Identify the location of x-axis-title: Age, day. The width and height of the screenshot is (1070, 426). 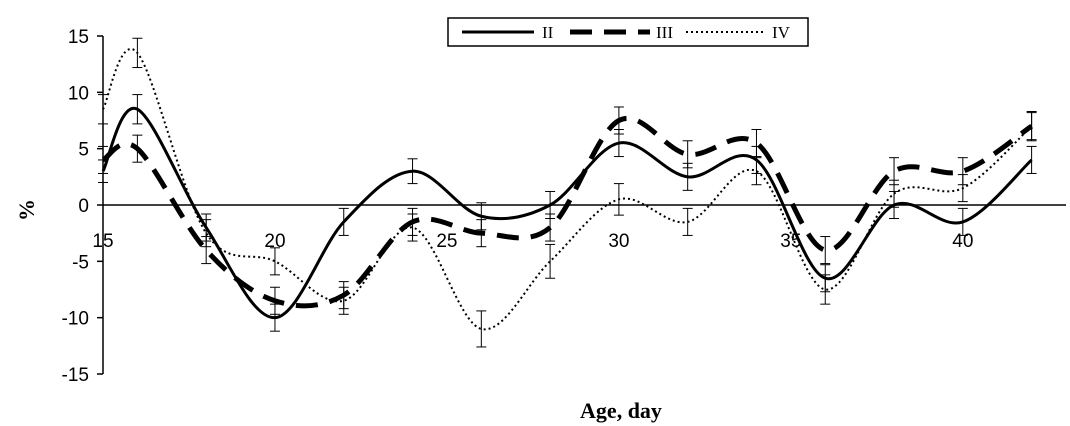
(621, 410).